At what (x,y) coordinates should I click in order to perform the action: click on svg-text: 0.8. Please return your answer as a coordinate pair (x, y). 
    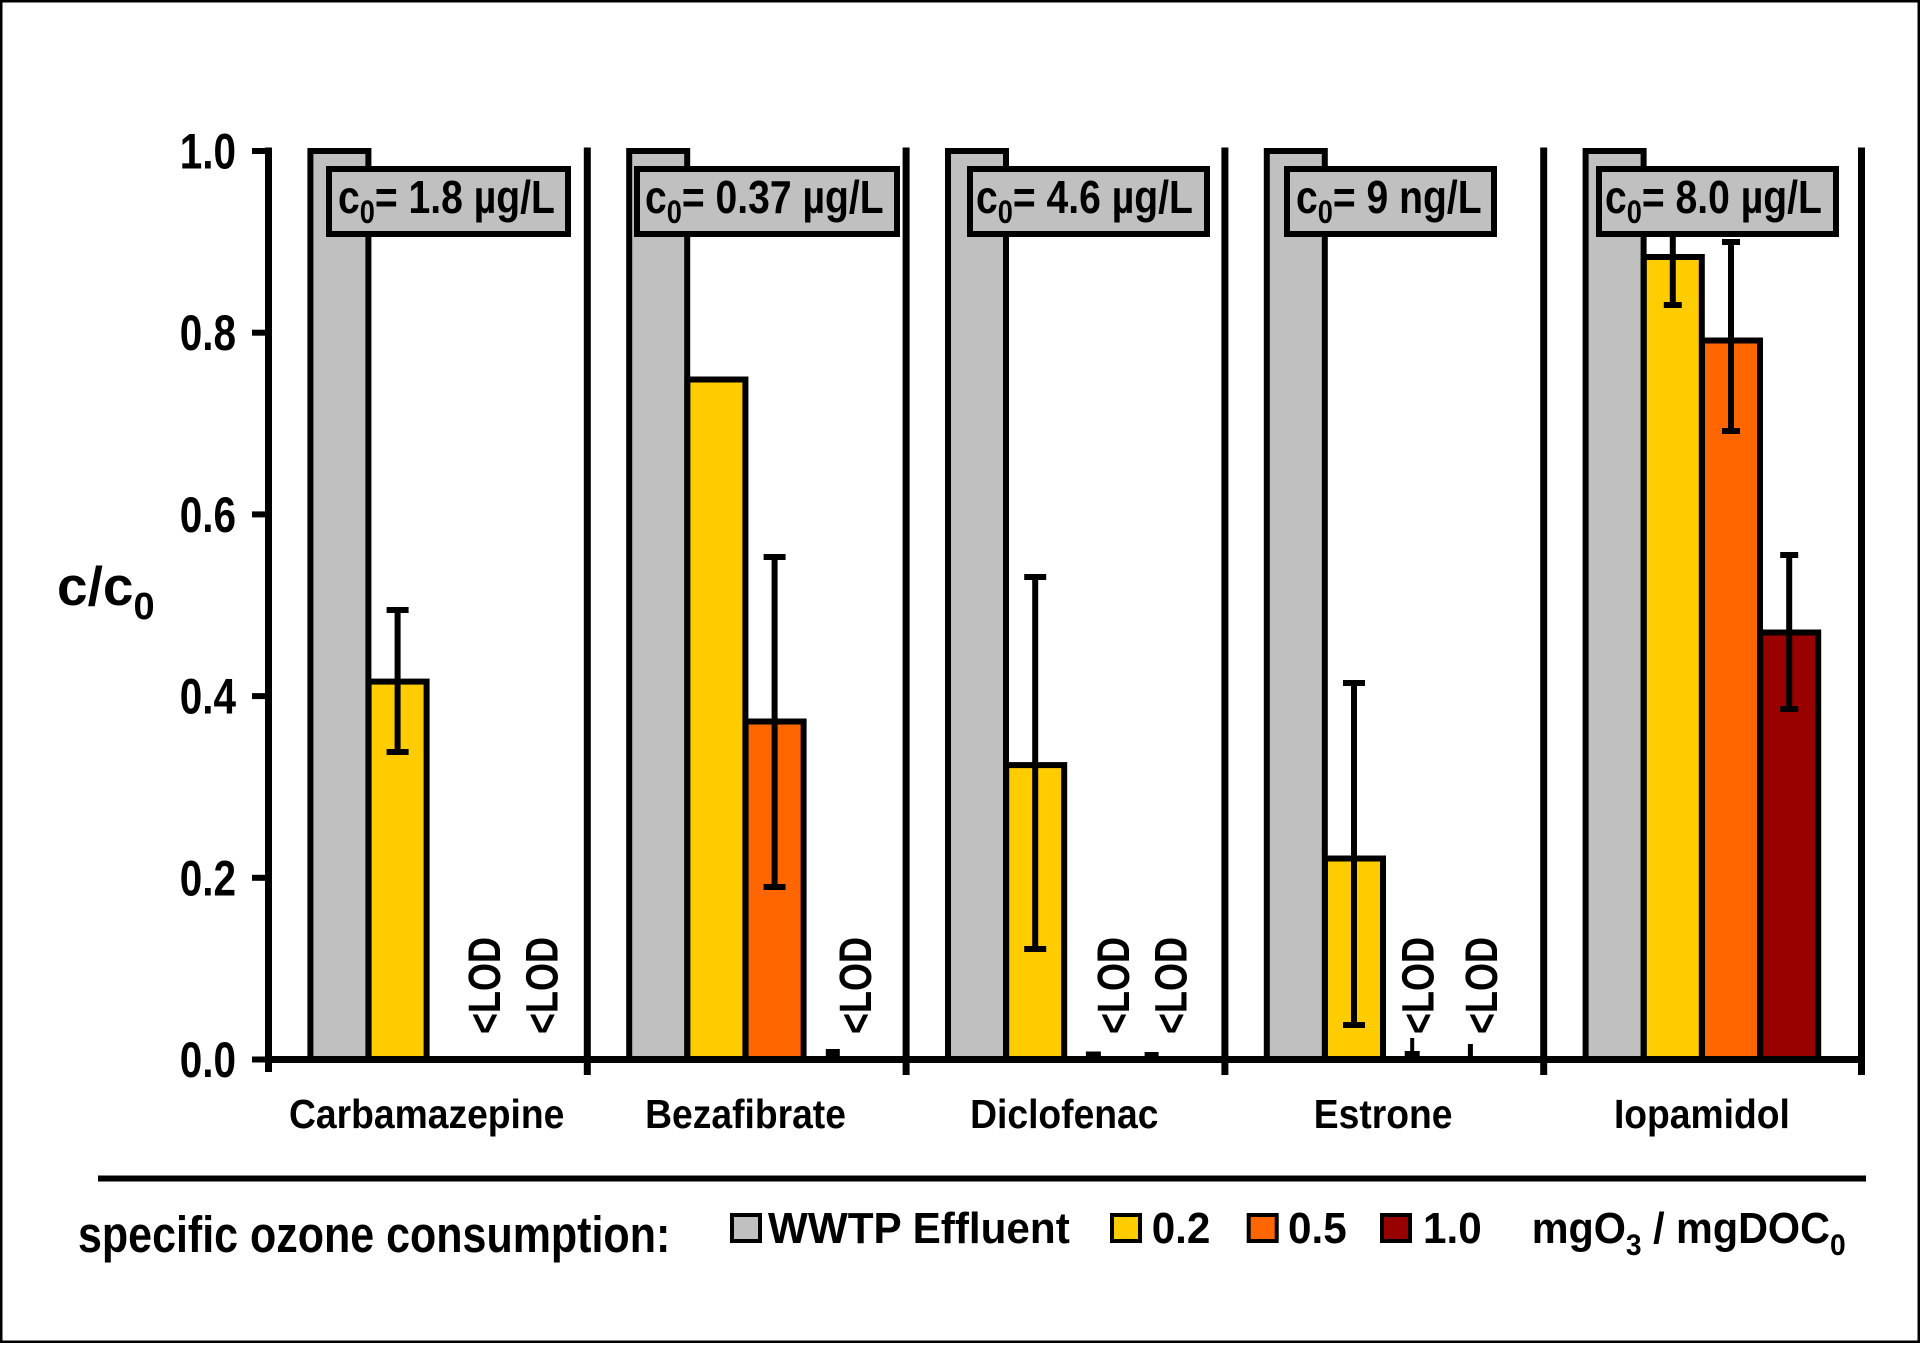
    Looking at the image, I should click on (208, 333).